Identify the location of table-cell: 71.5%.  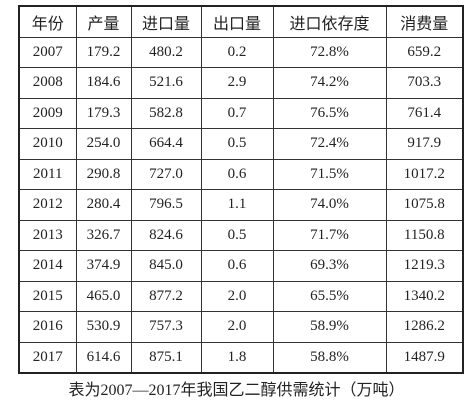
(329, 174).